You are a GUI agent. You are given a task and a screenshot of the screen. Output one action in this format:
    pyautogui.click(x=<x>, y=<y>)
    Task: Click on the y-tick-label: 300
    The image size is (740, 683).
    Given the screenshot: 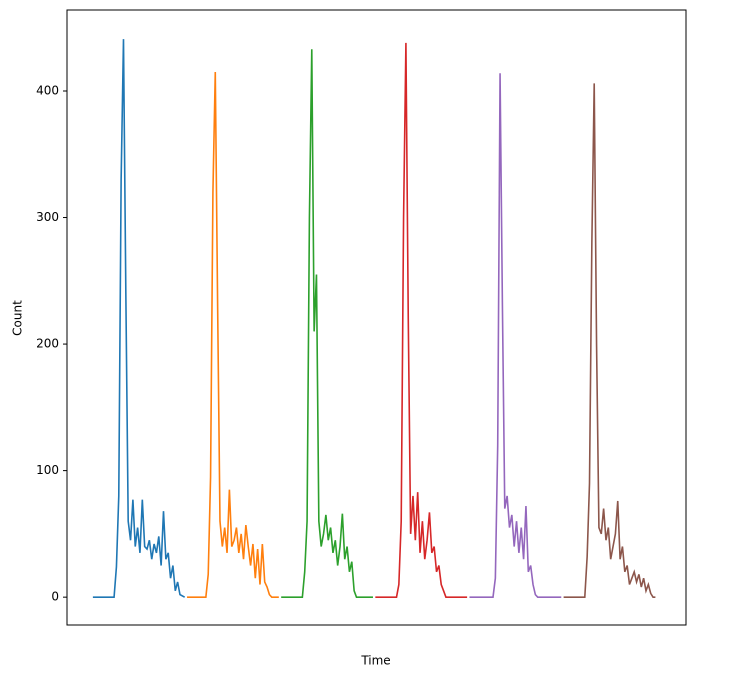 What is the action you would take?
    pyautogui.click(x=47, y=217)
    